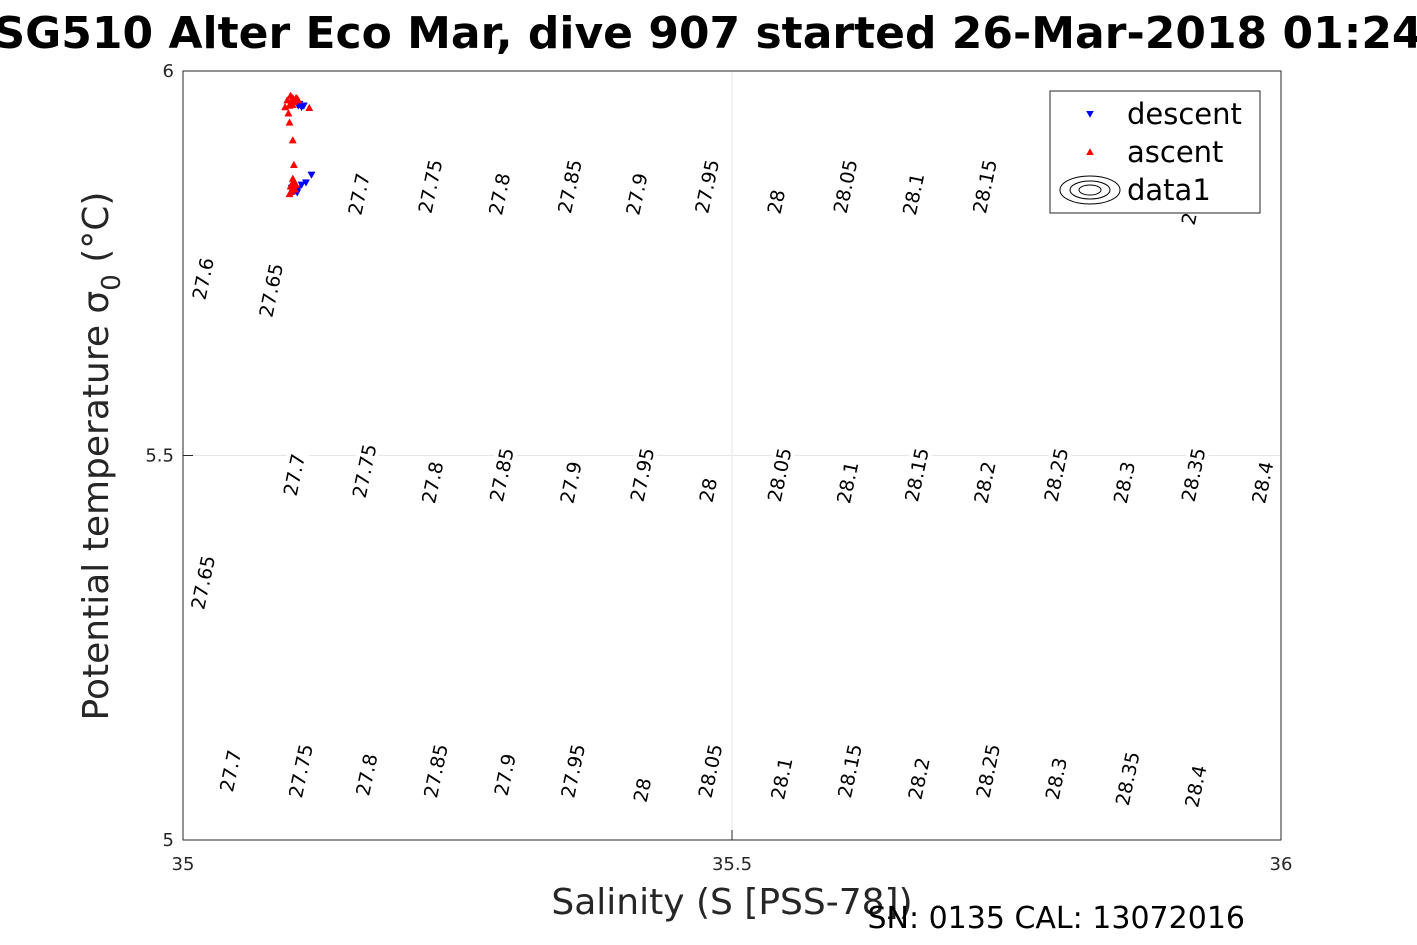 The image size is (1417, 945). I want to click on serial-calibration-footer: SN: 0135 CAL: 13072016, so click(1056, 918).